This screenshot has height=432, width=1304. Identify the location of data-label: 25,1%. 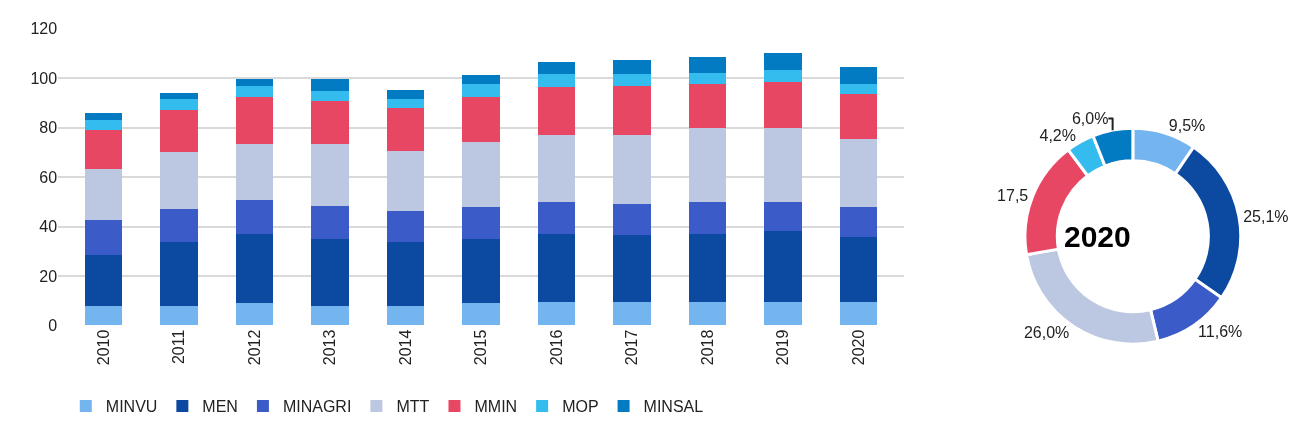
(1266, 216).